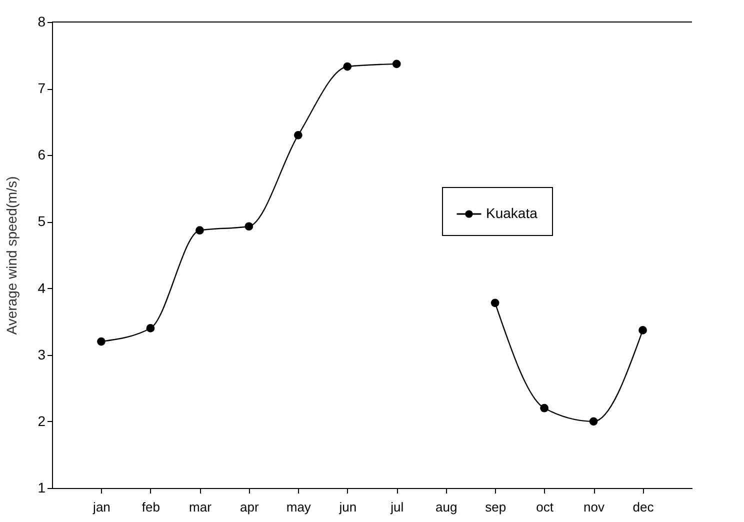  What do you see at coordinates (397, 507) in the screenshot?
I see `x-tick-label: jul` at bounding box center [397, 507].